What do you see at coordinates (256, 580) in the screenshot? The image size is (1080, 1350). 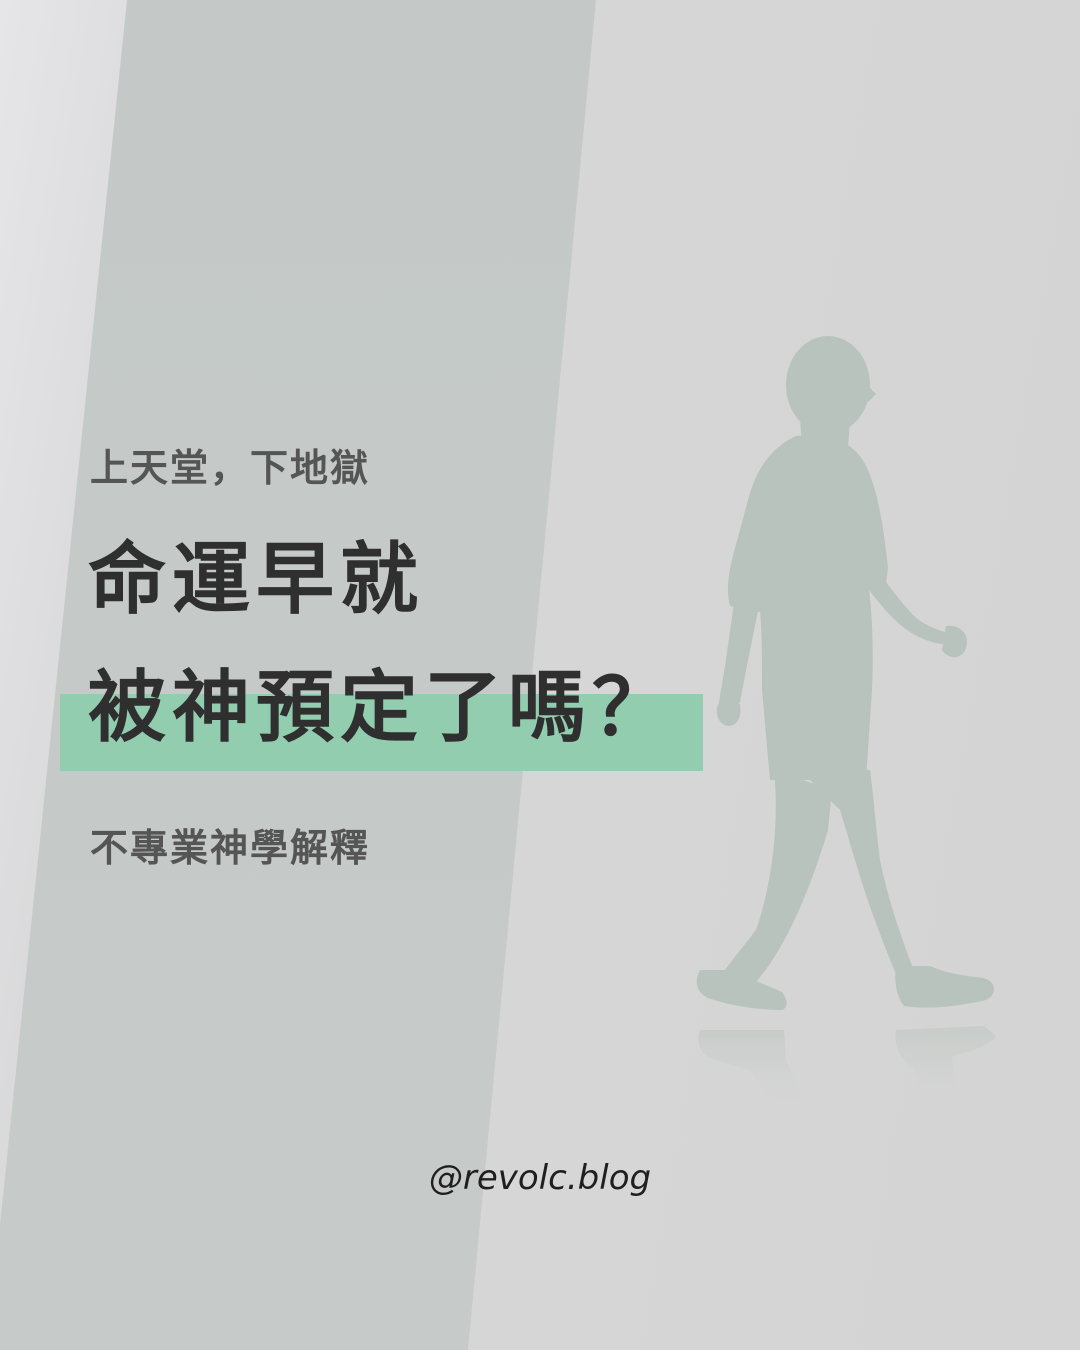 I see `headline-line-1: 命運早就` at bounding box center [256, 580].